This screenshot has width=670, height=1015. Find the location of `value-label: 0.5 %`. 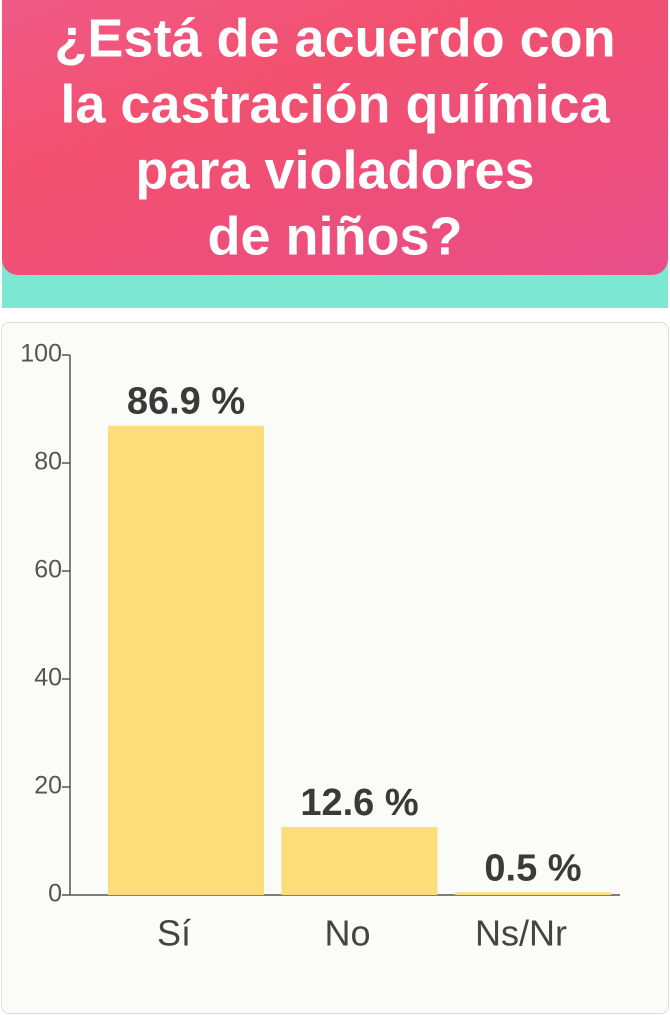

value-label: 0.5 % is located at coordinates (532, 868).